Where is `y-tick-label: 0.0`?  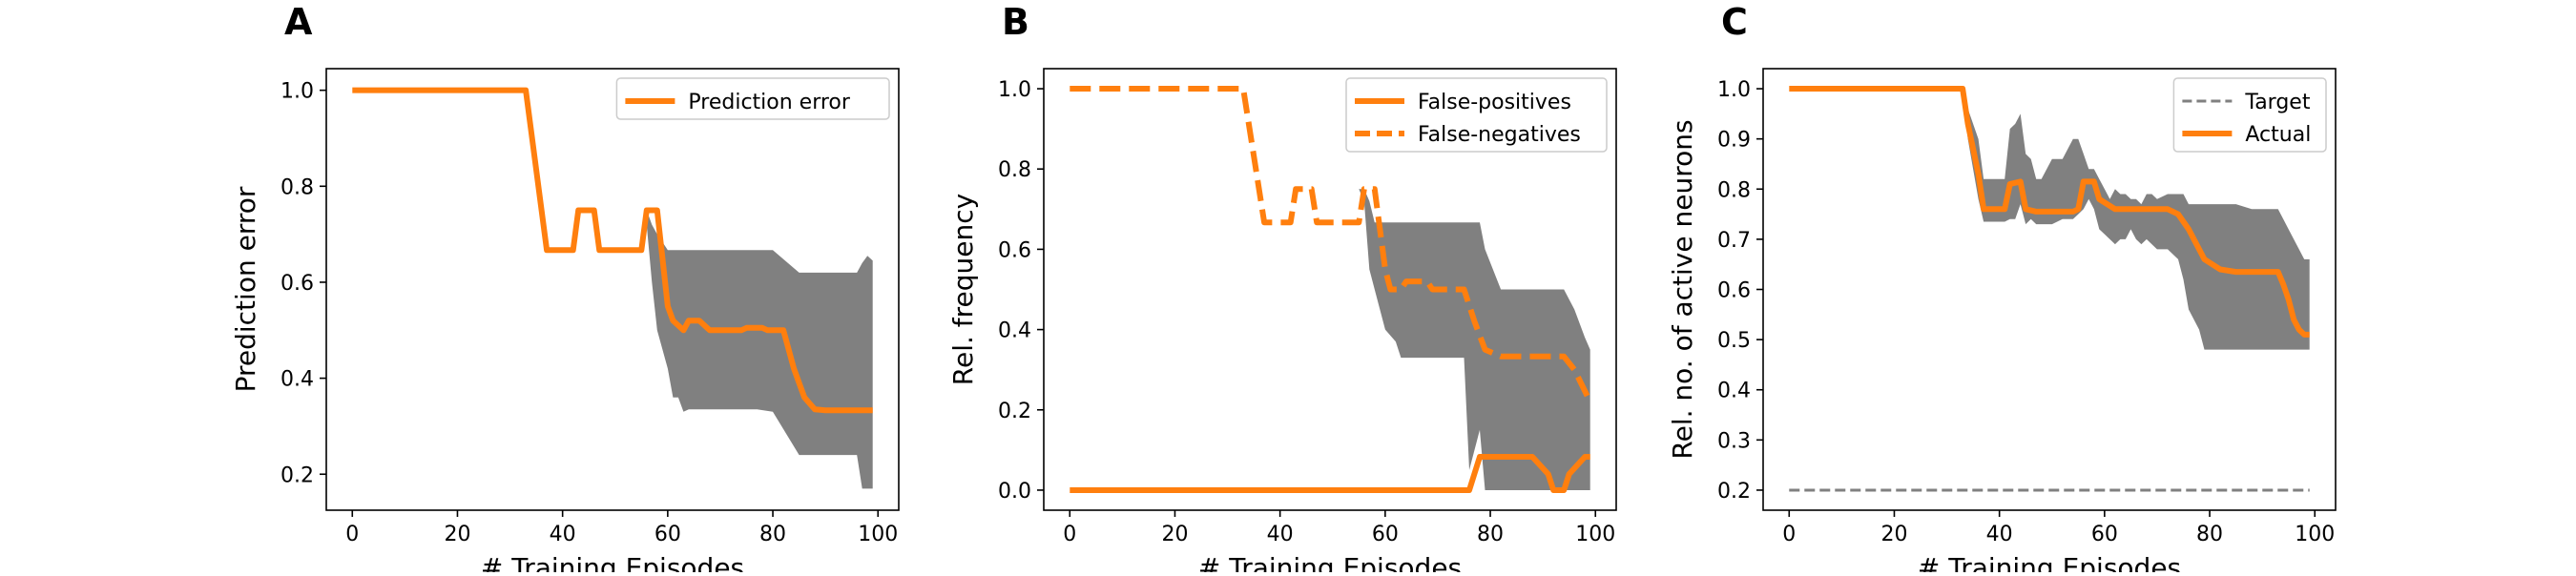
y-tick-label: 0.0 is located at coordinates (1014, 492).